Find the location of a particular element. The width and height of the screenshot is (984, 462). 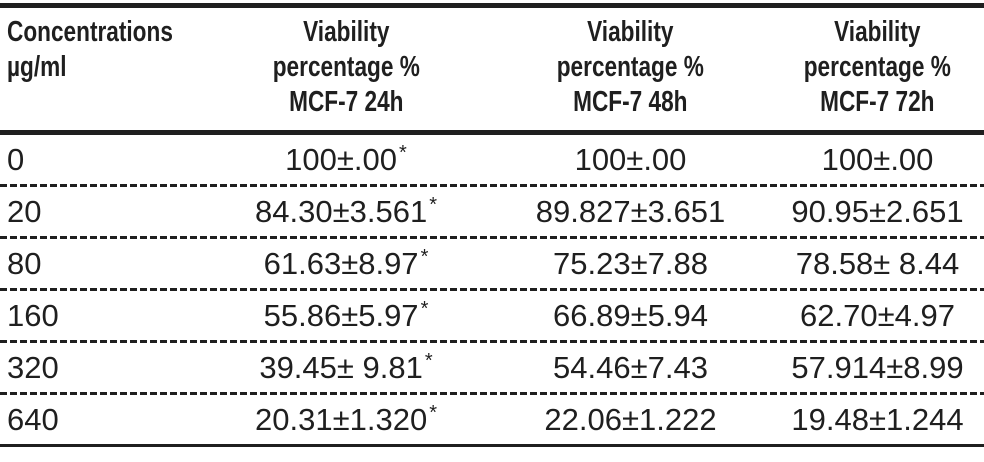

header-viability-24h: Viability percentage % MCF-7 24h is located at coordinates (346, 67).